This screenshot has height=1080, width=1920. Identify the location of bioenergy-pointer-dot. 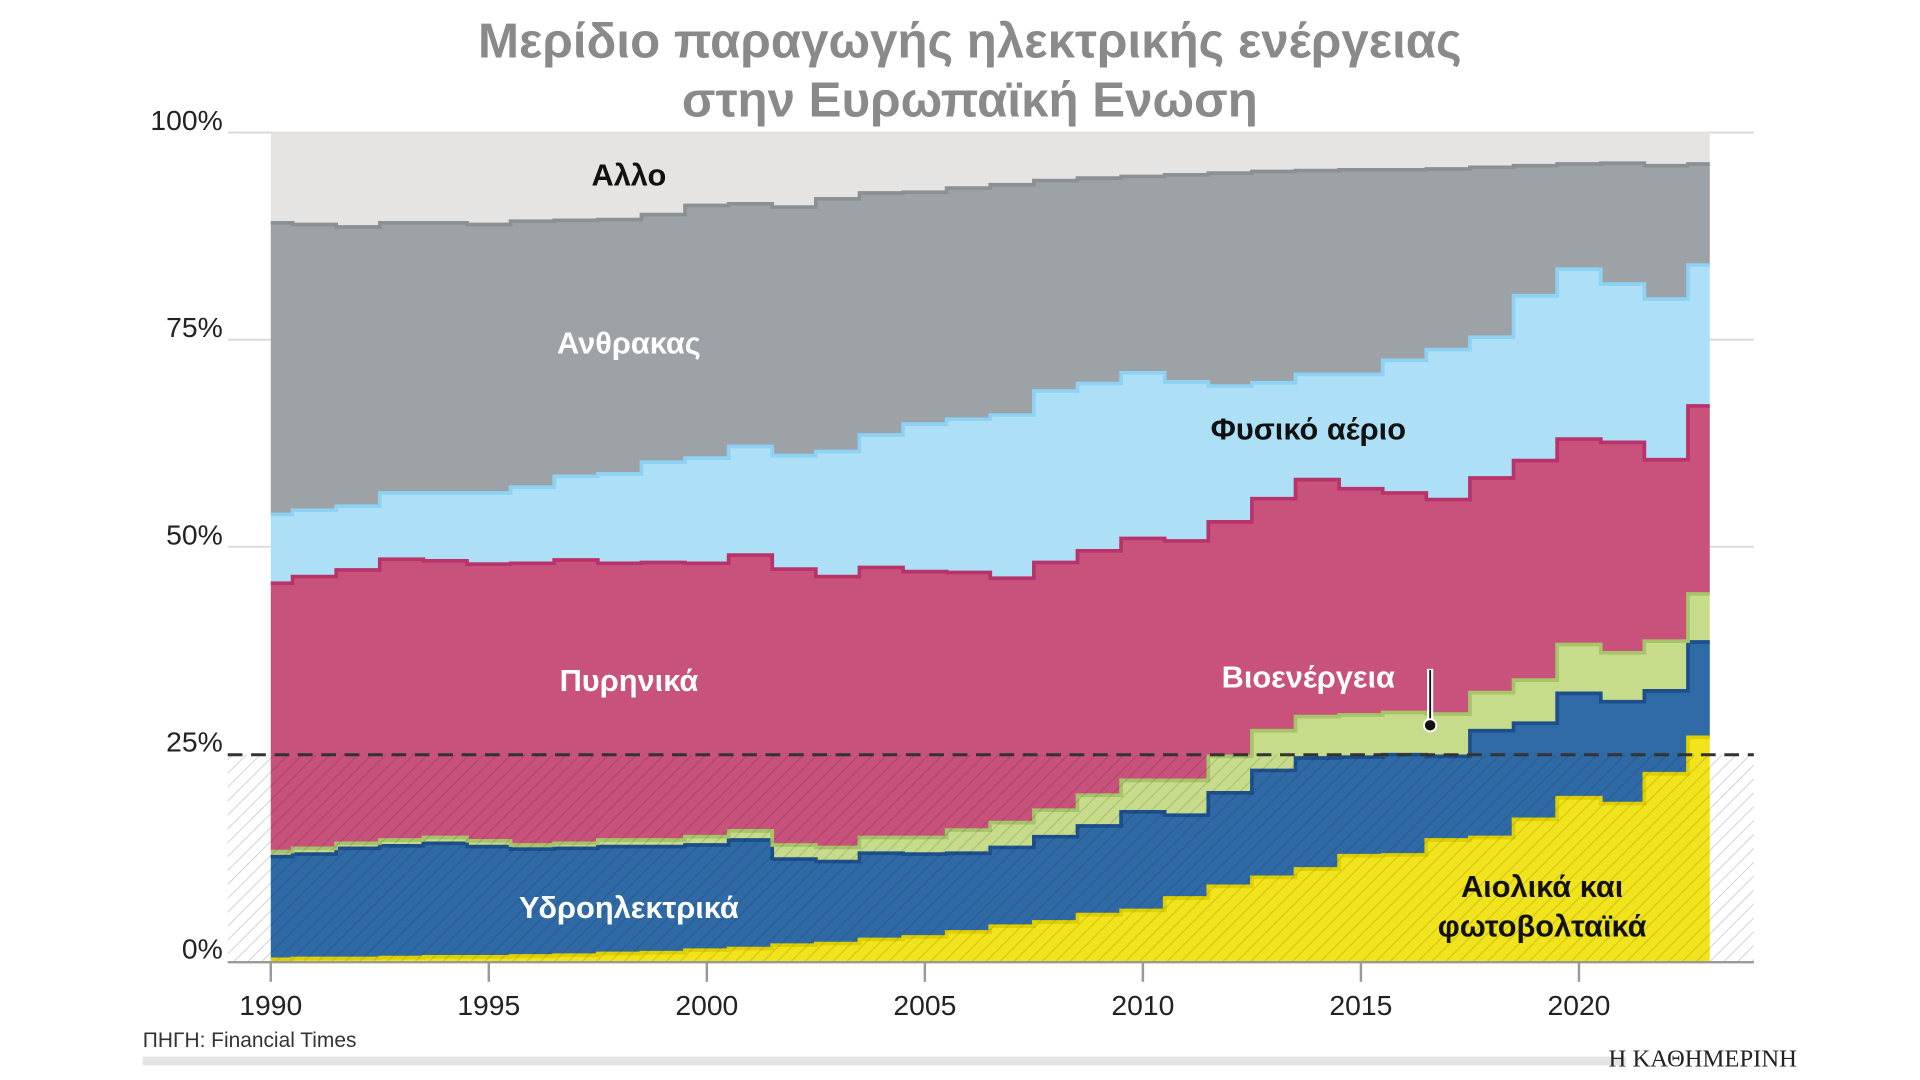
(1430, 725).